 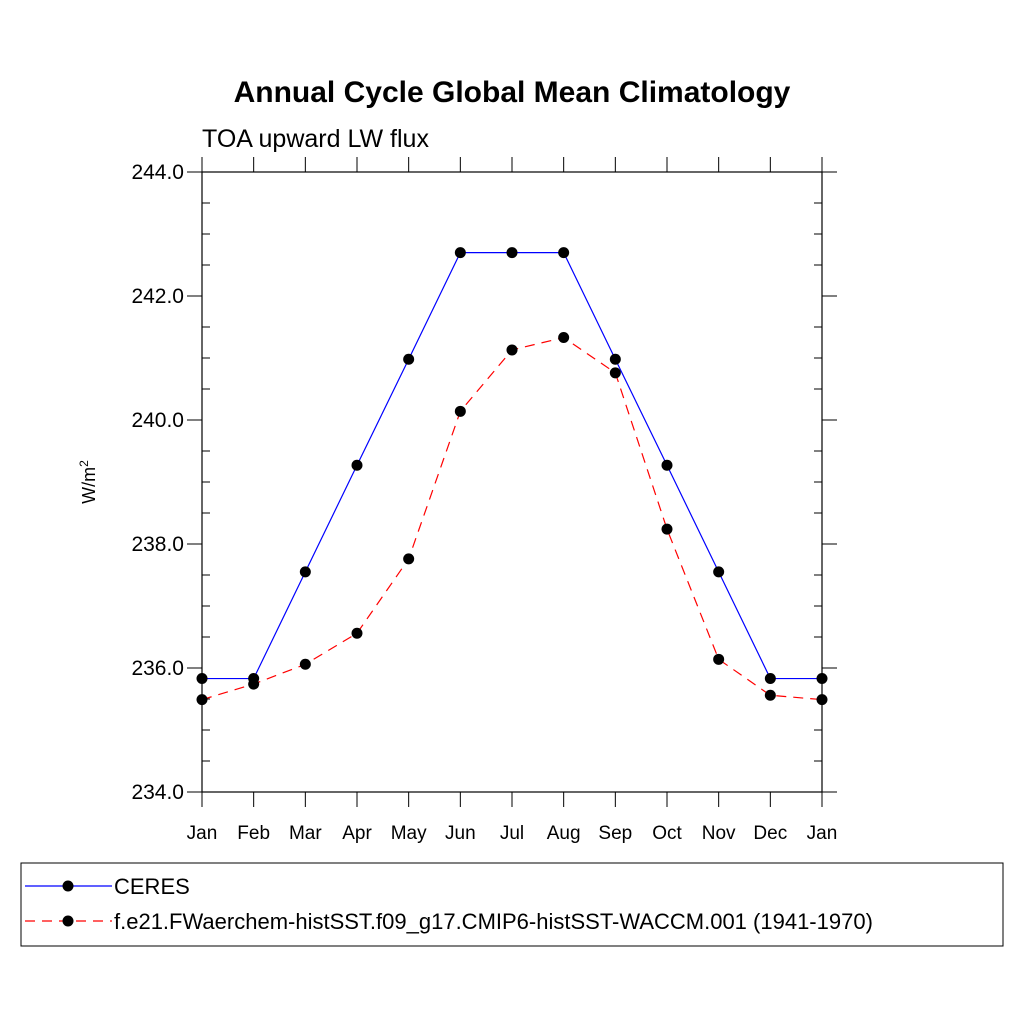 What do you see at coordinates (157, 296) in the screenshot?
I see `y-tick-label: 242.0` at bounding box center [157, 296].